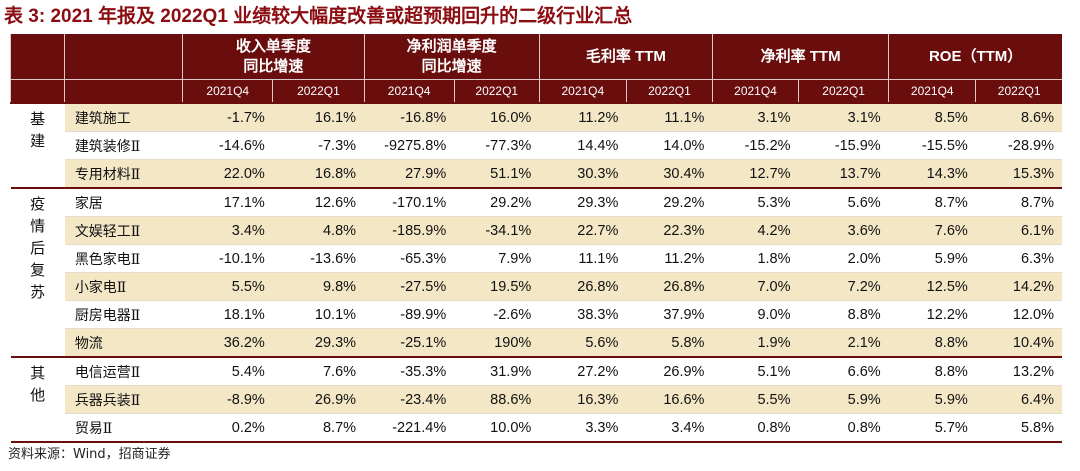 The height and width of the screenshot is (471, 1080). Describe the element at coordinates (227, 371) in the screenshot. I see `metric-value: 5.4%` at that location.